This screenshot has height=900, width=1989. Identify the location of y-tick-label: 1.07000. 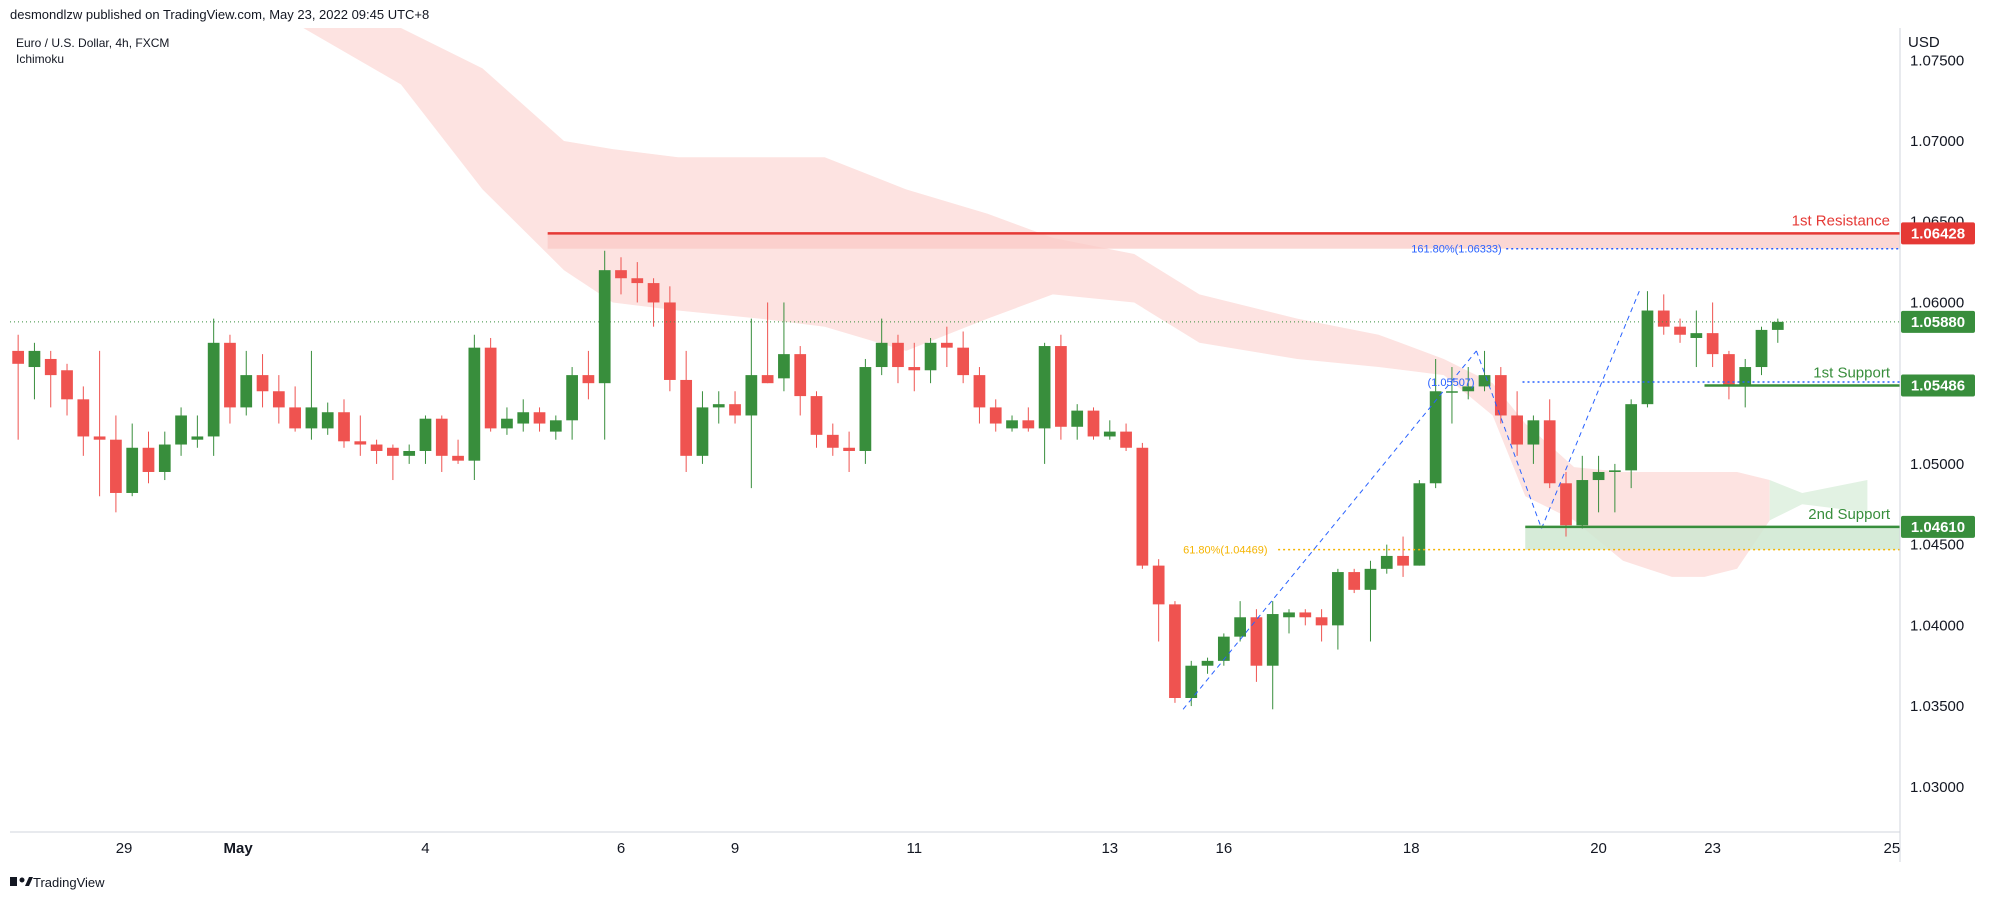
(1937, 141).